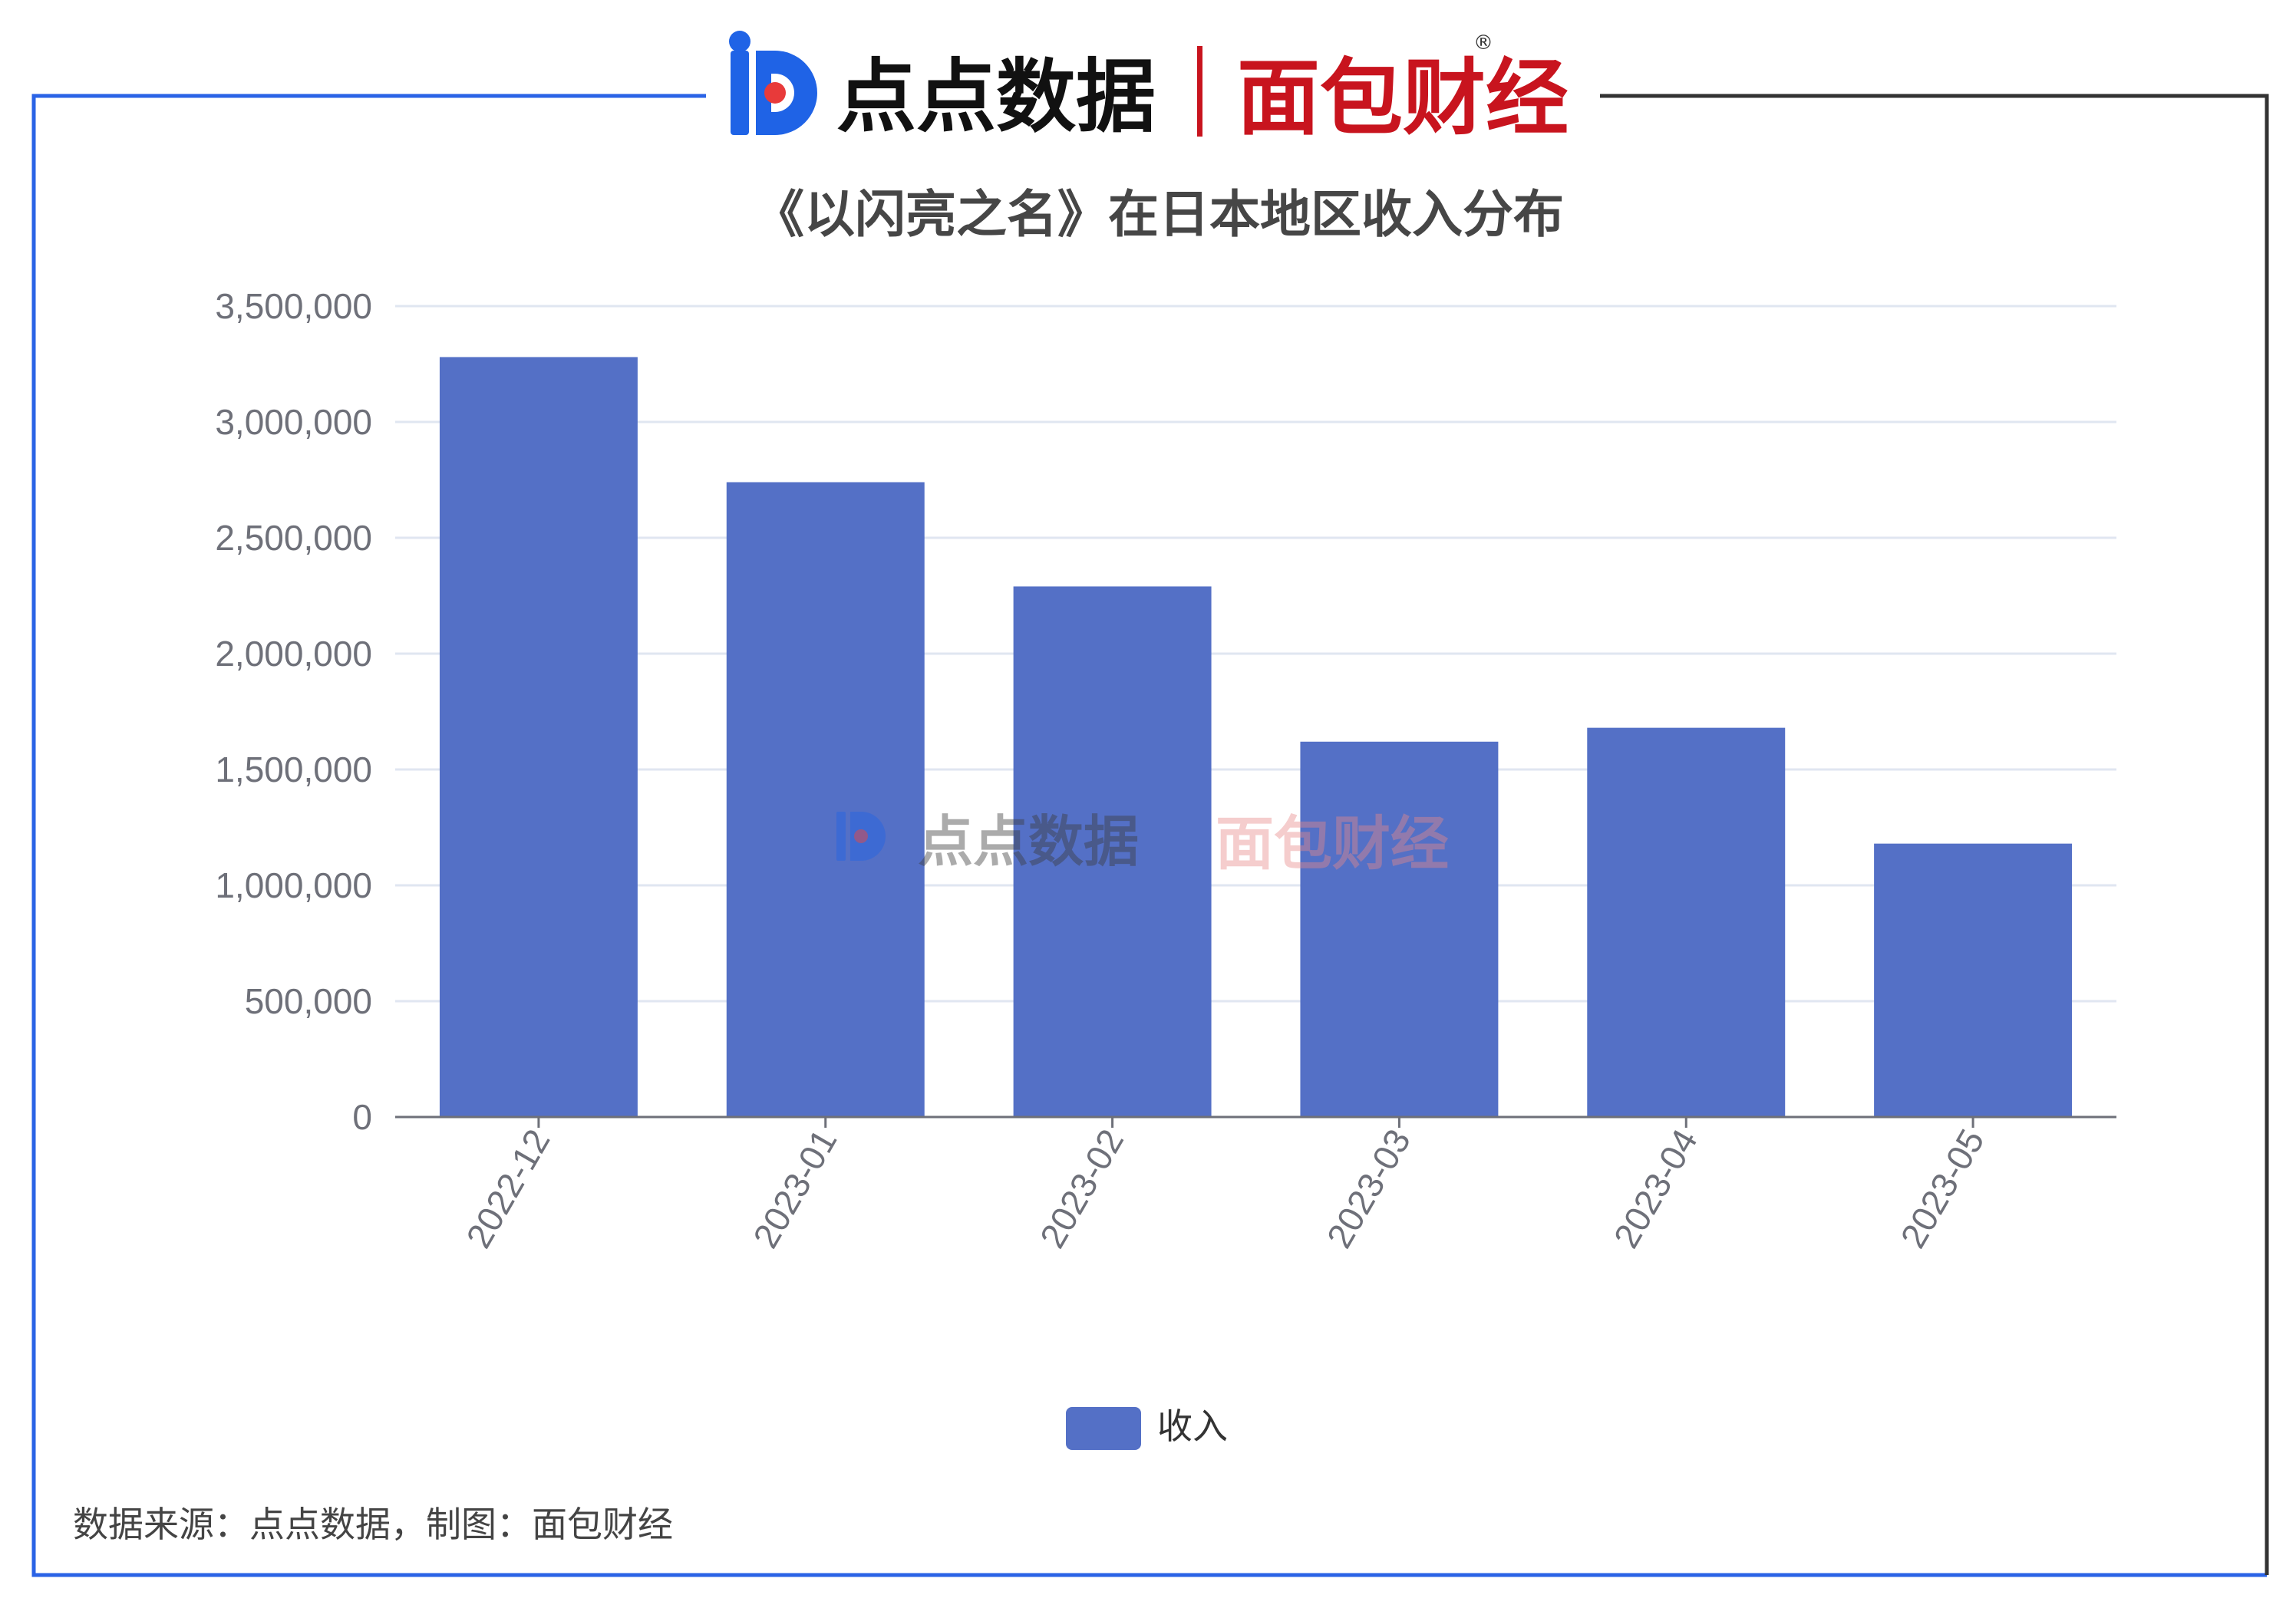 The width and height of the screenshot is (2296, 1608). Describe the element at coordinates (996, 96) in the screenshot. I see `header-brand-left: 点点数据` at that location.